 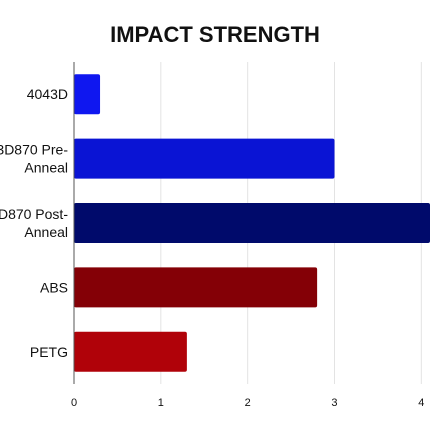 What do you see at coordinates (74, 403) in the screenshot?
I see `x-tick-label: 0` at bounding box center [74, 403].